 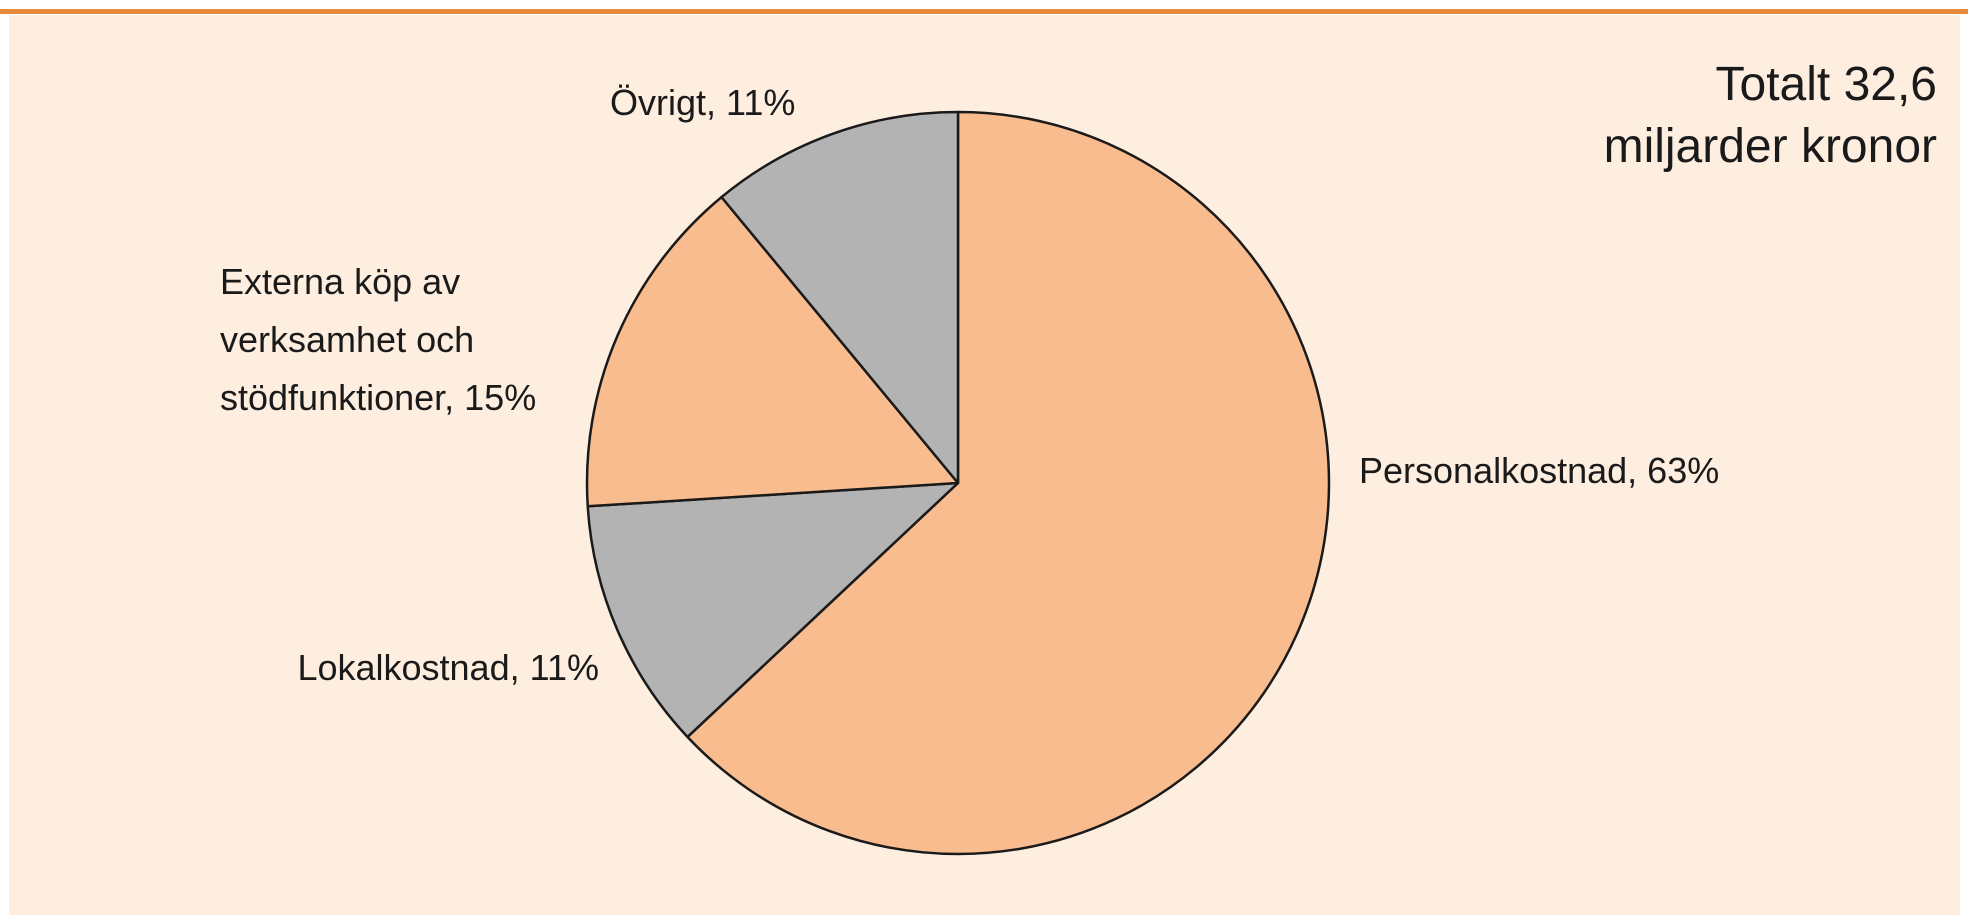 What do you see at coordinates (984, 11) in the screenshot?
I see `top-bar` at bounding box center [984, 11].